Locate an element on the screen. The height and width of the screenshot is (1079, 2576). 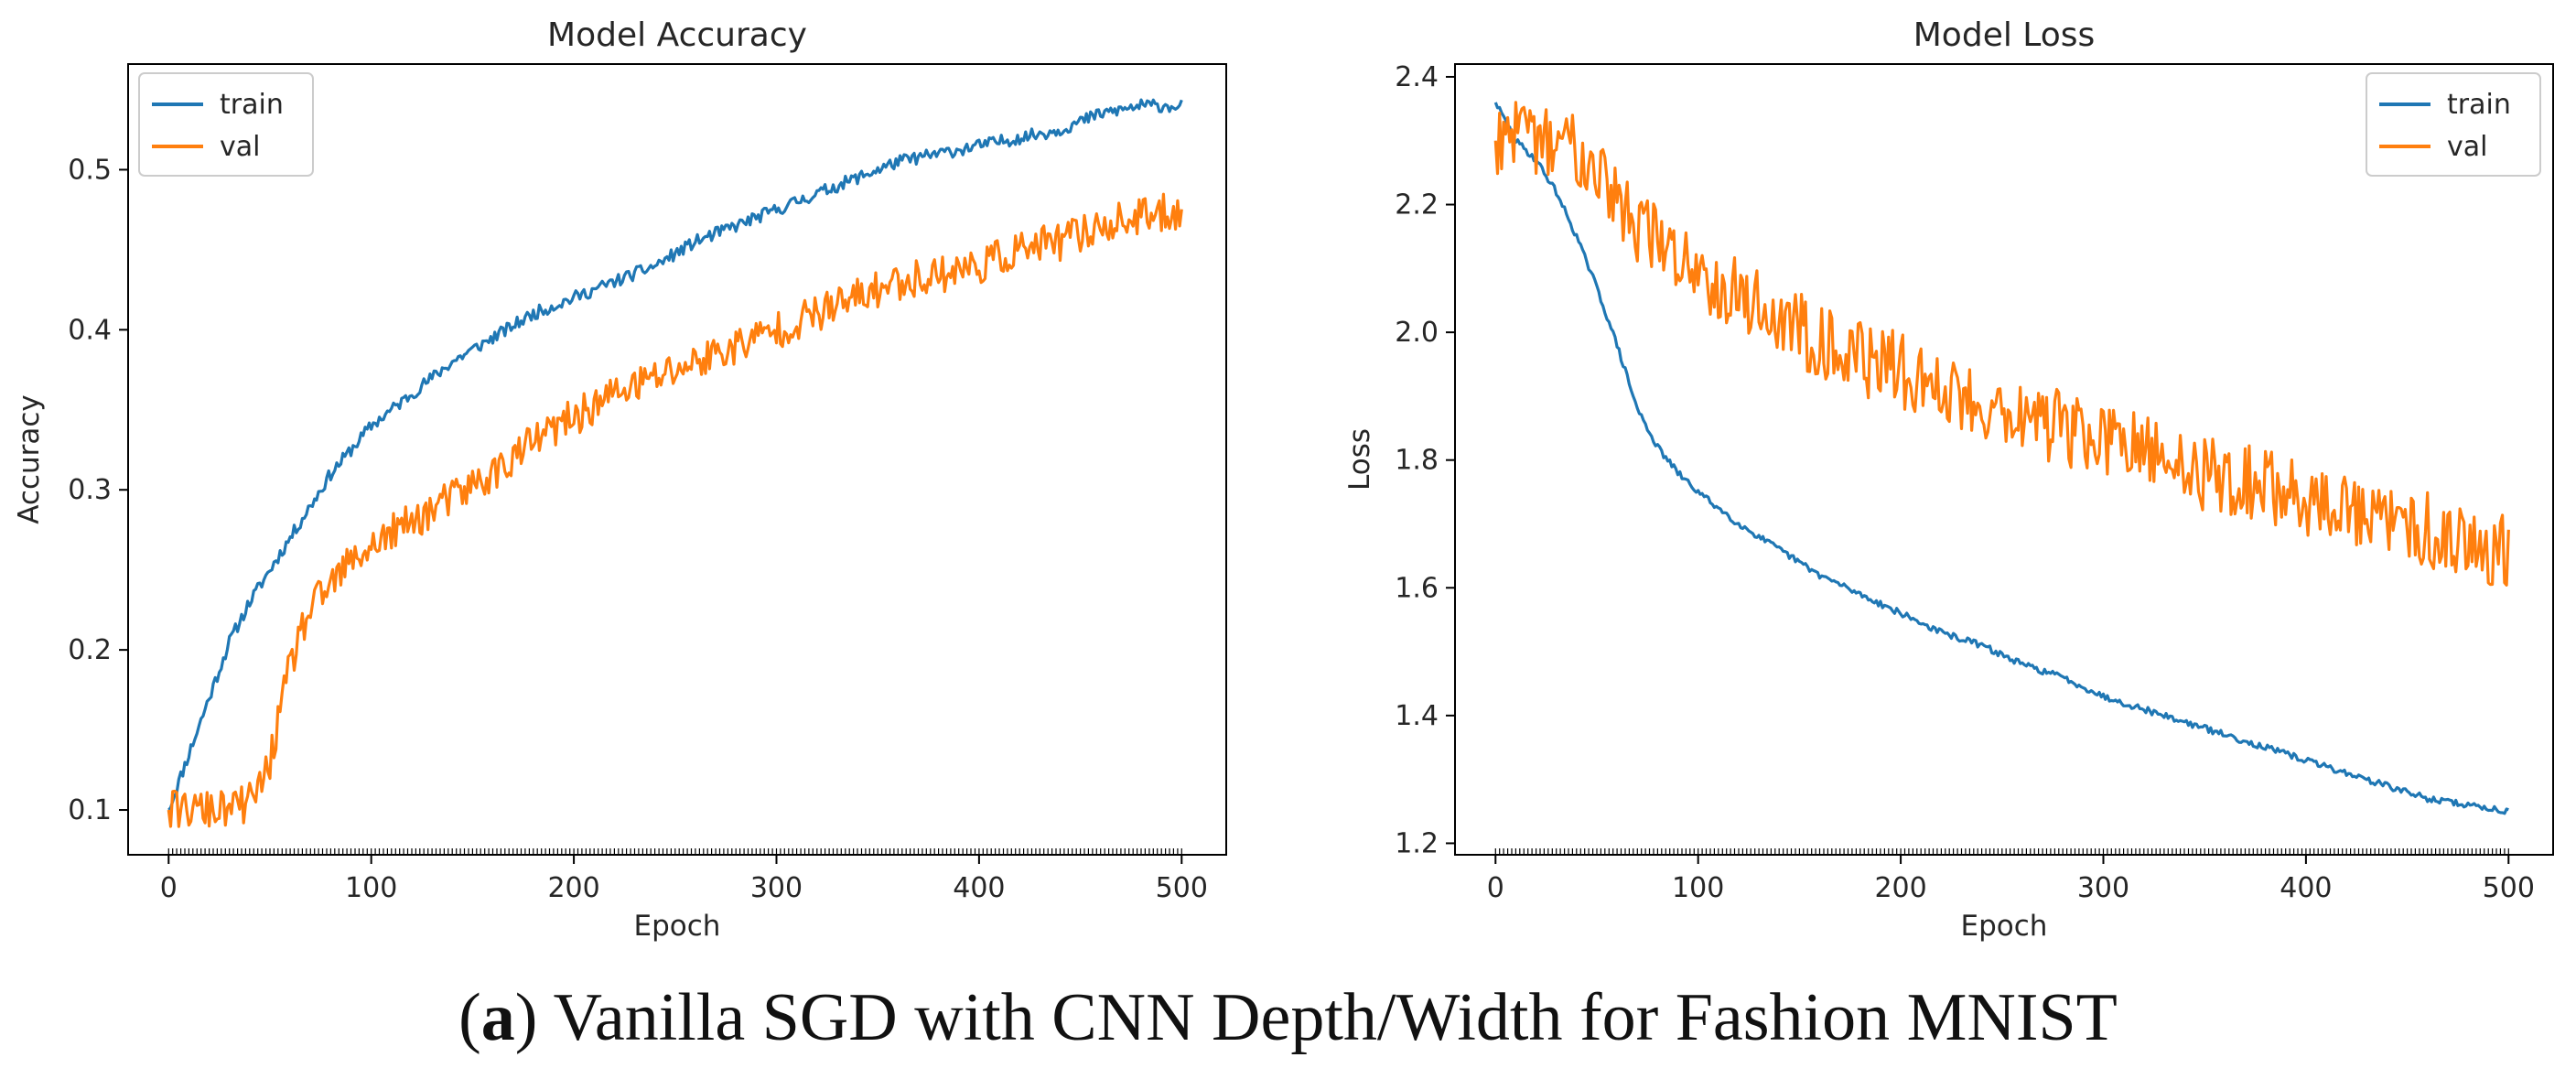
y-tick-label: 0.4 is located at coordinates (90, 330).